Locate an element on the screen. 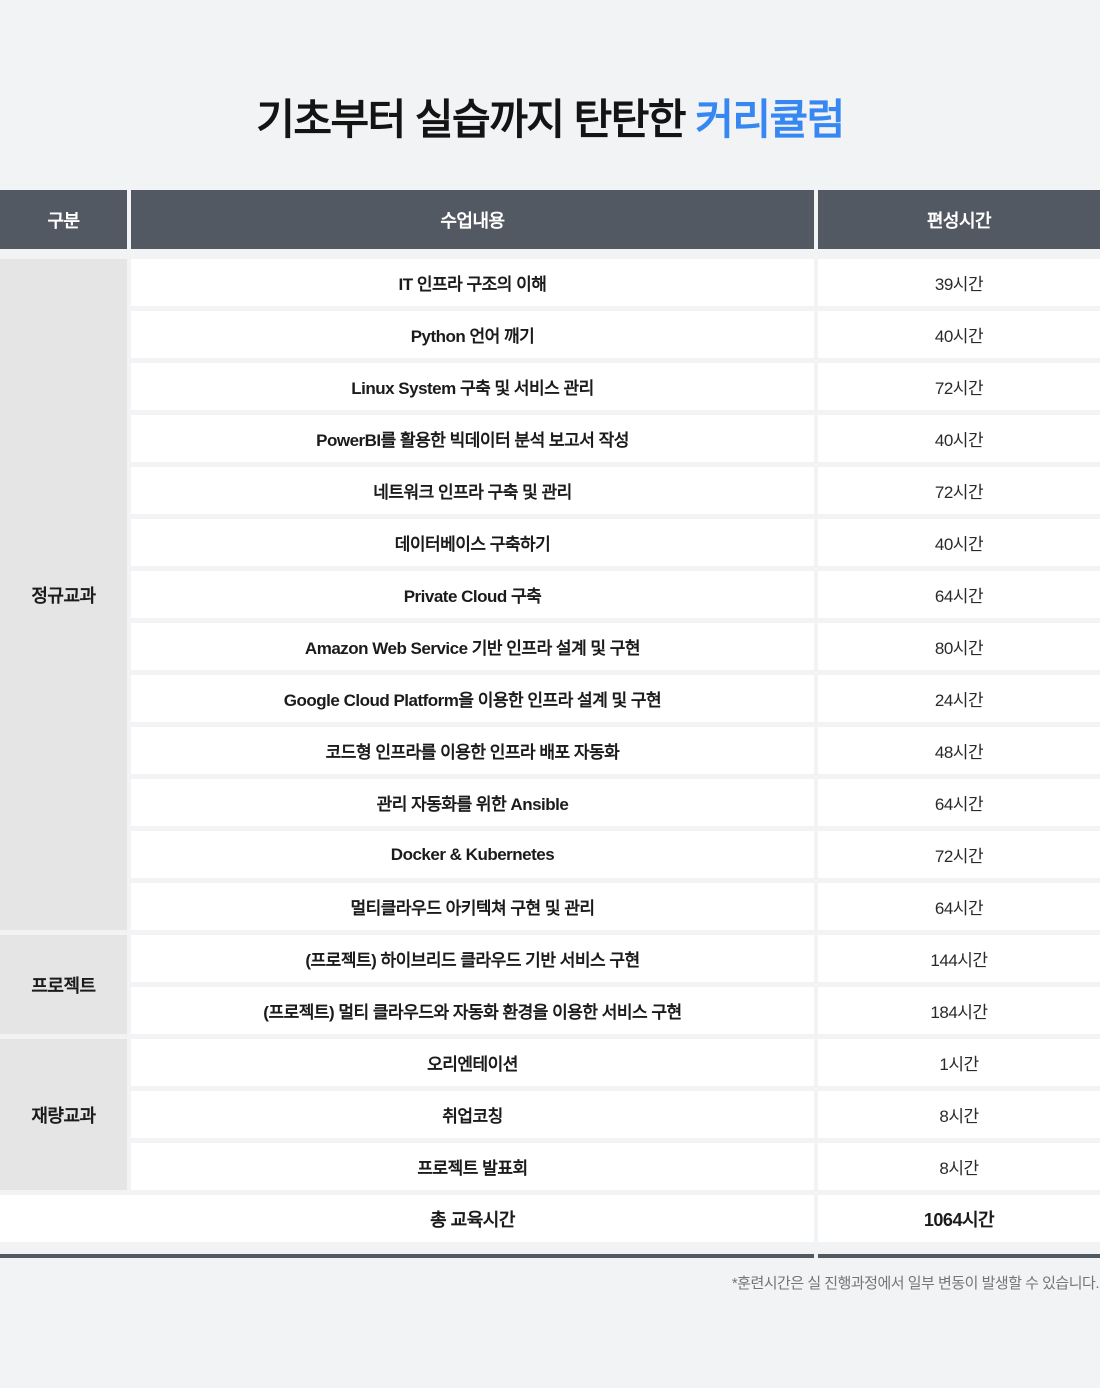  course-cell: Amazon Web Service 기반 인프라 설계 및 구현 is located at coordinates (472, 646).